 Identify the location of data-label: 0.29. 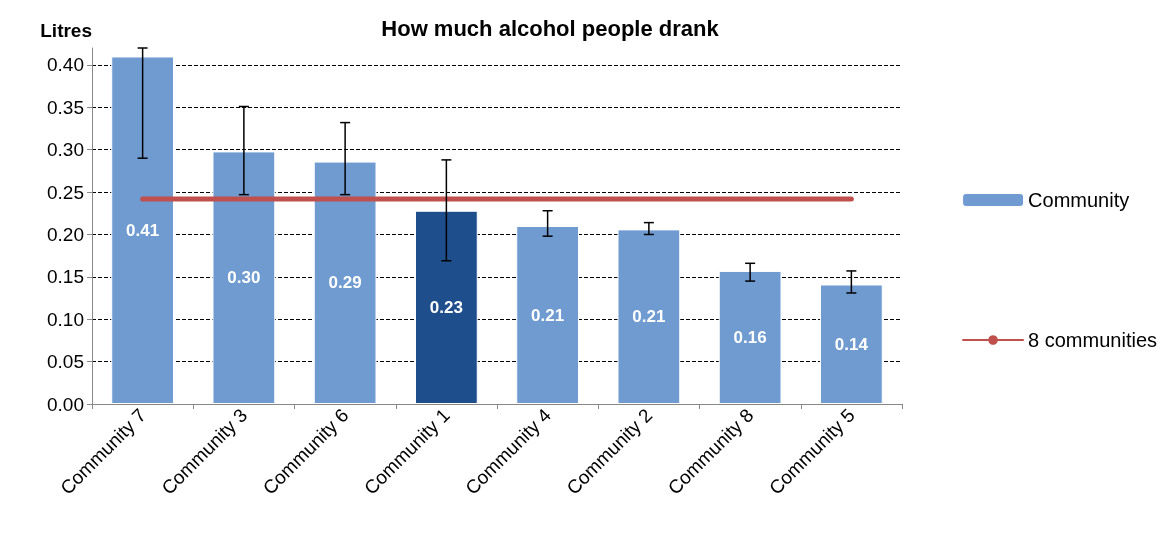
(345, 283).